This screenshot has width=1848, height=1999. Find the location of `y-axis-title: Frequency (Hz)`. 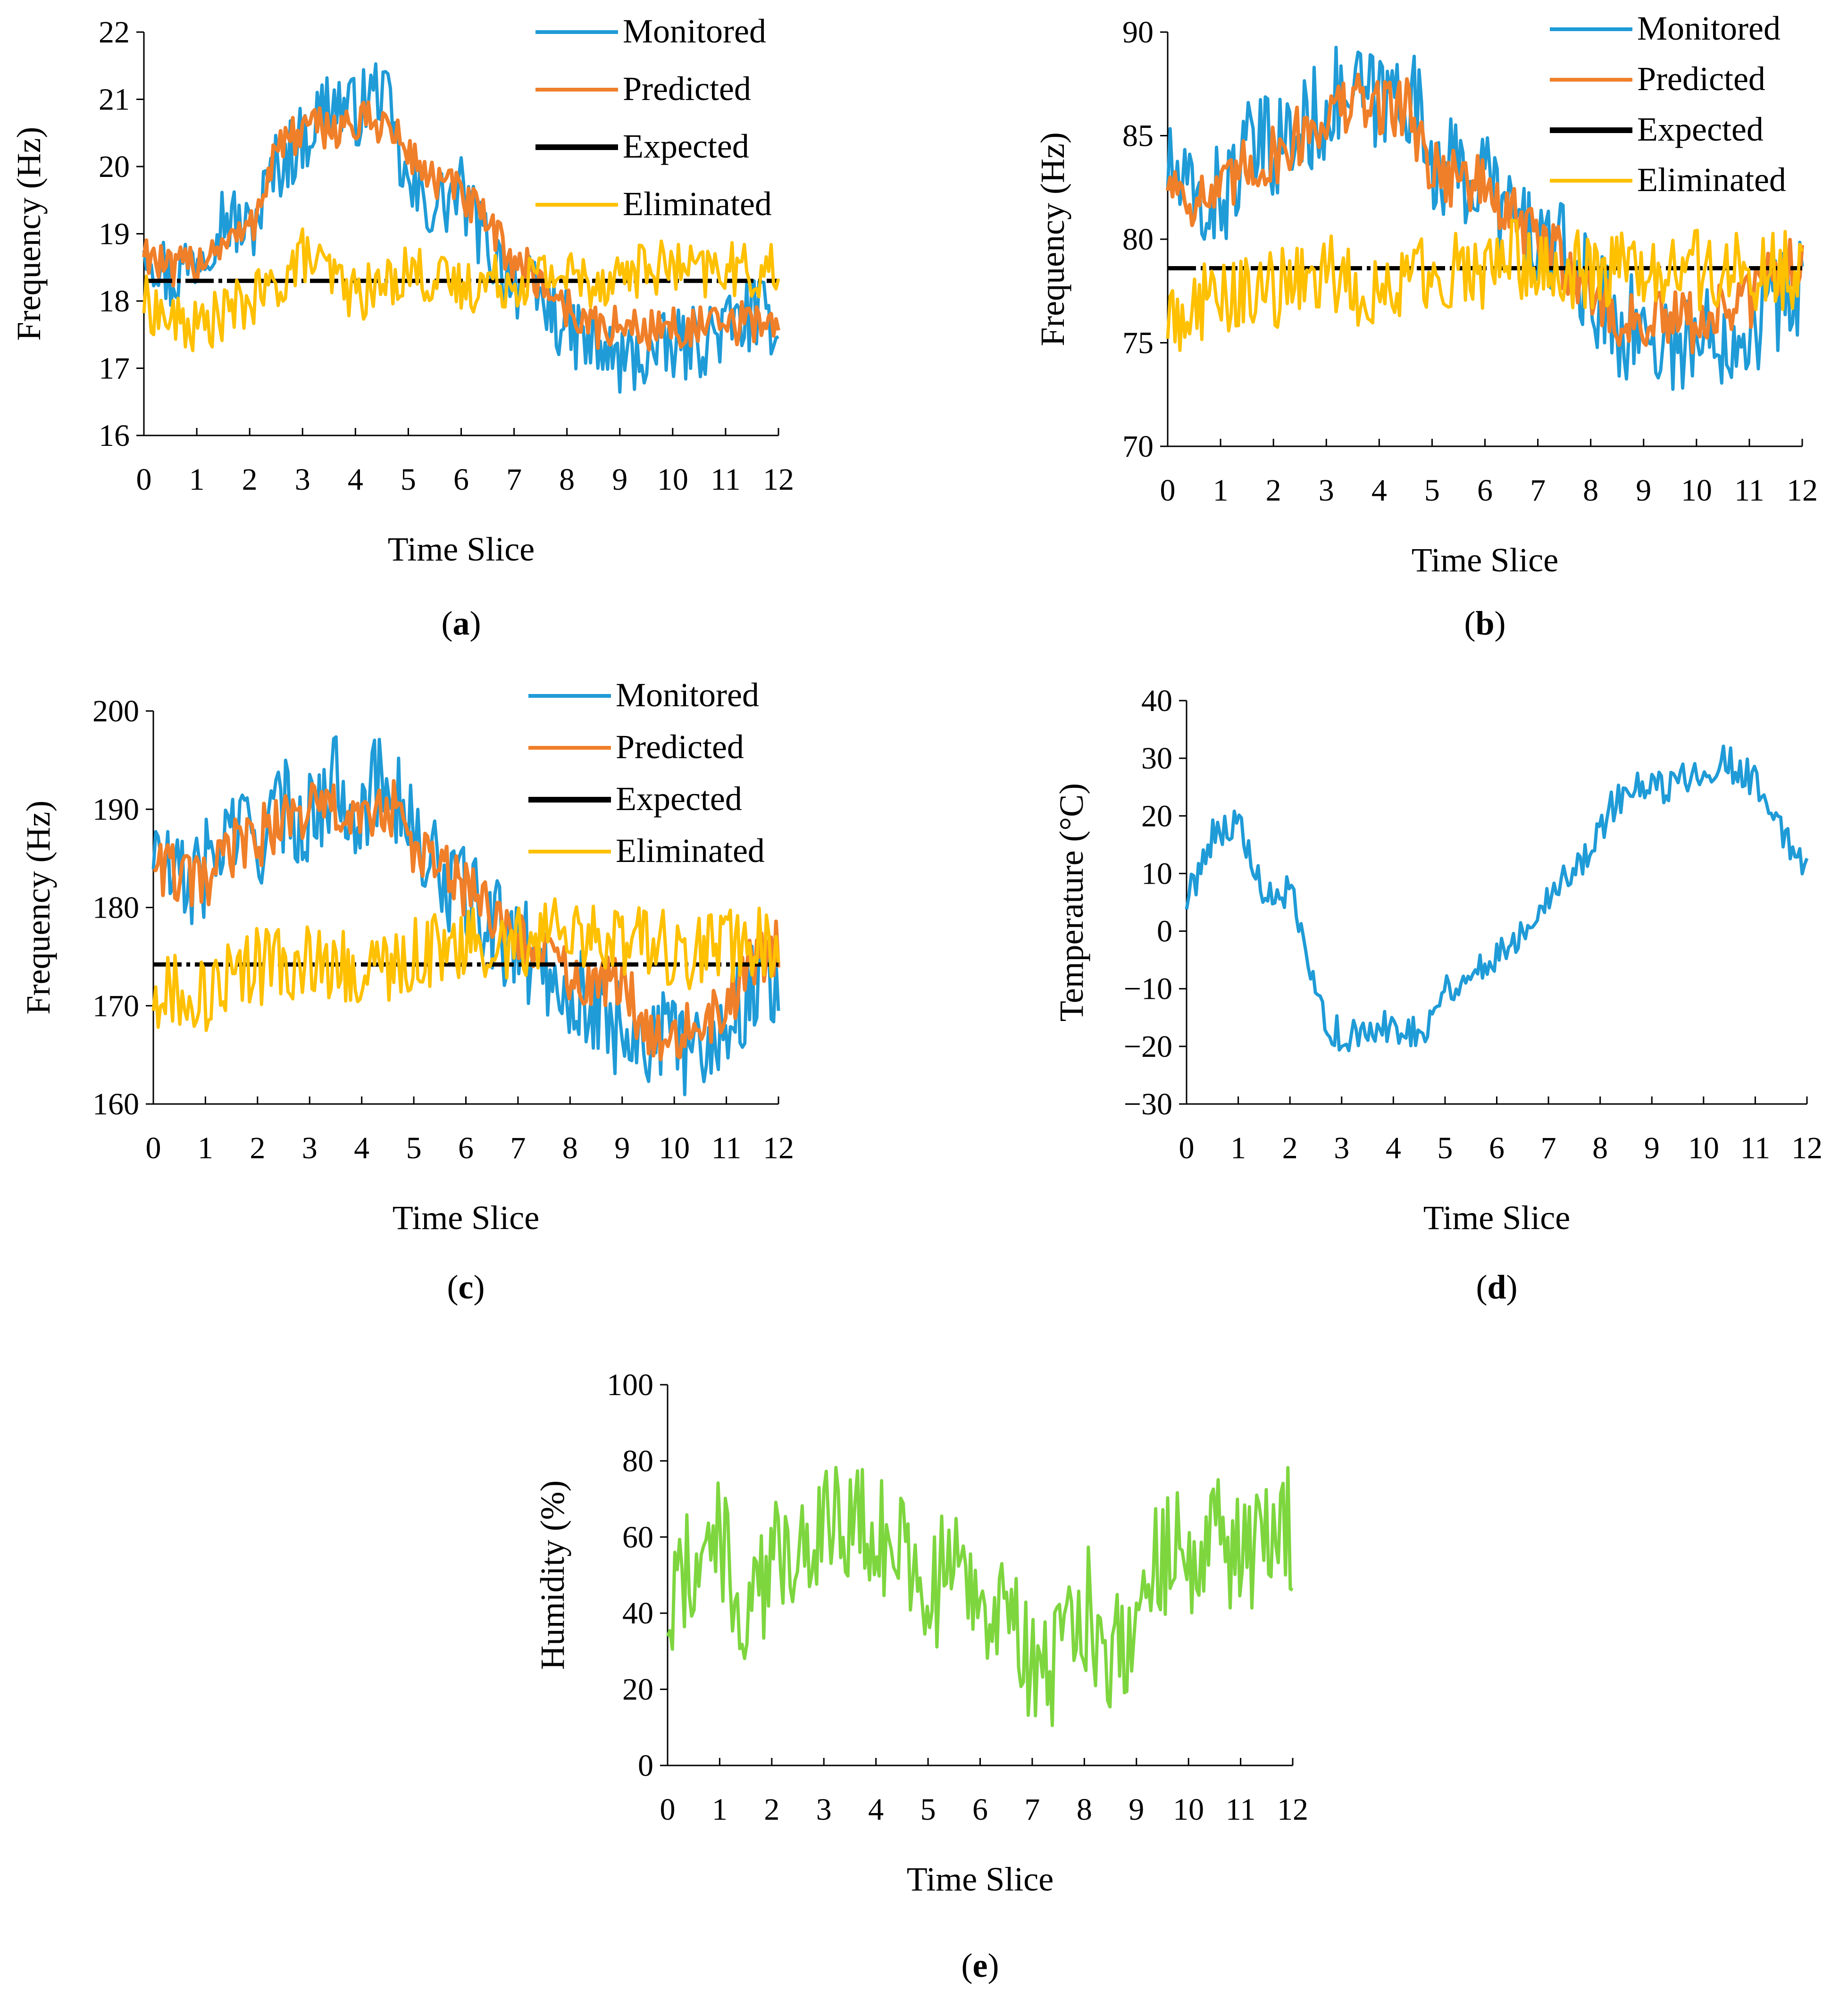

y-axis-title: Frequency (Hz) is located at coordinates (38, 908).